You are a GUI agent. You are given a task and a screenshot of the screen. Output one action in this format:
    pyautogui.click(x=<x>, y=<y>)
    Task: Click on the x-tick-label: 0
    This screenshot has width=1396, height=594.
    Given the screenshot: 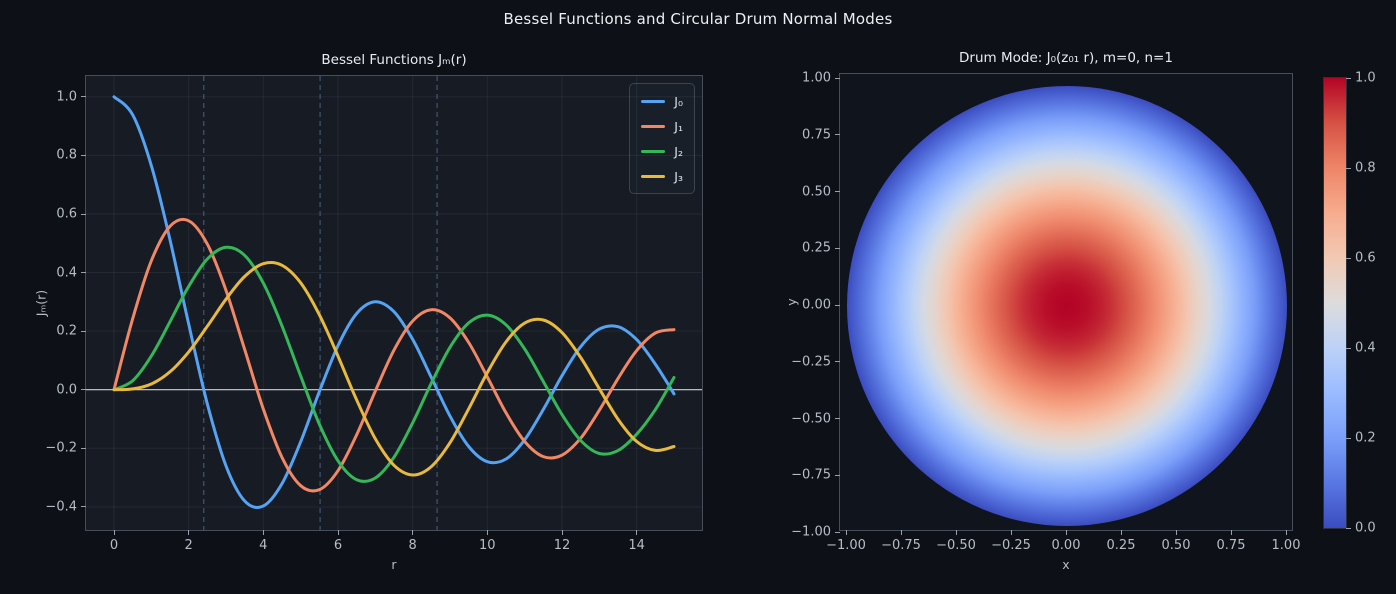 What is the action you would take?
    pyautogui.click(x=114, y=545)
    